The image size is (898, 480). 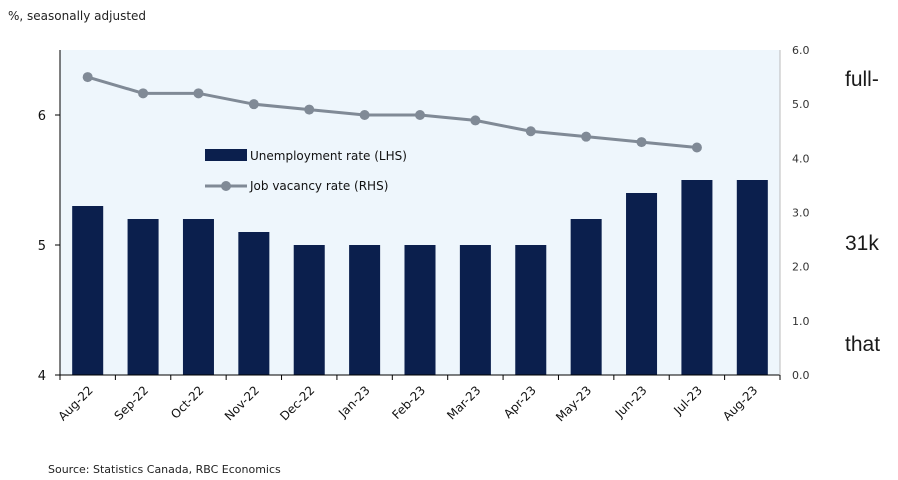 I want to click on legend-label-unemployment: Unemployment rate (LHS), so click(x=328, y=156).